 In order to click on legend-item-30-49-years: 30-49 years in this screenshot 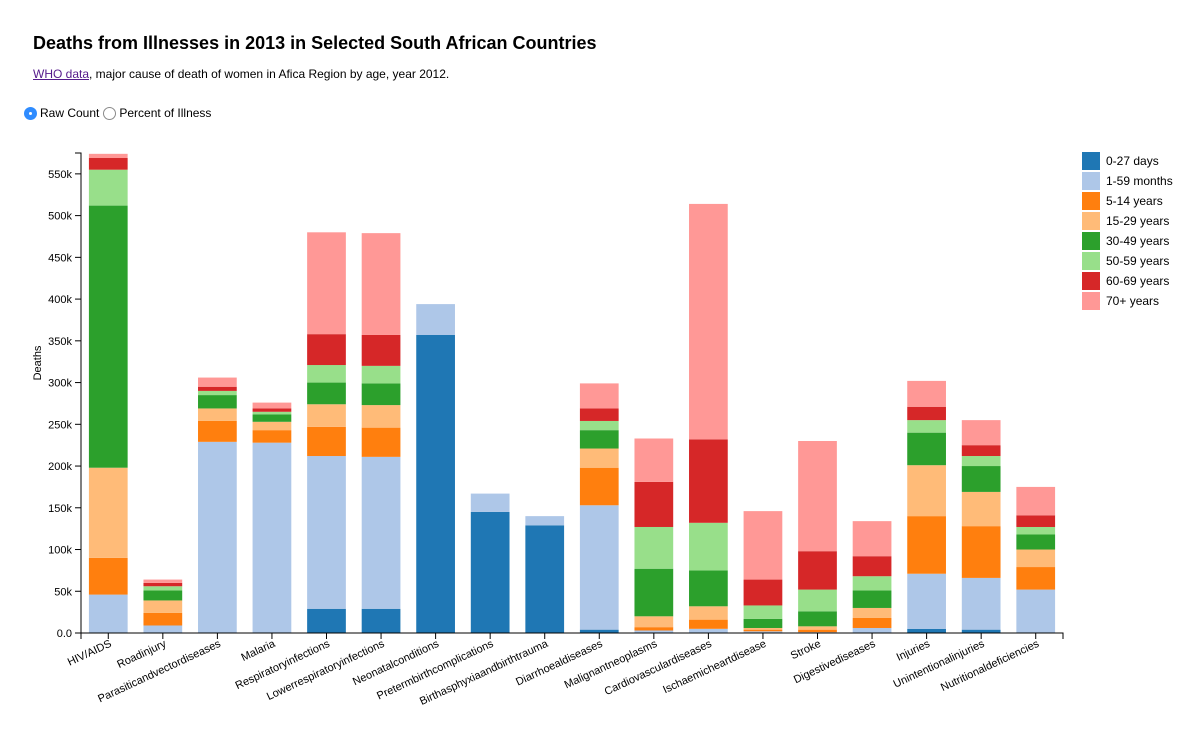, I will do `click(1125, 241)`.